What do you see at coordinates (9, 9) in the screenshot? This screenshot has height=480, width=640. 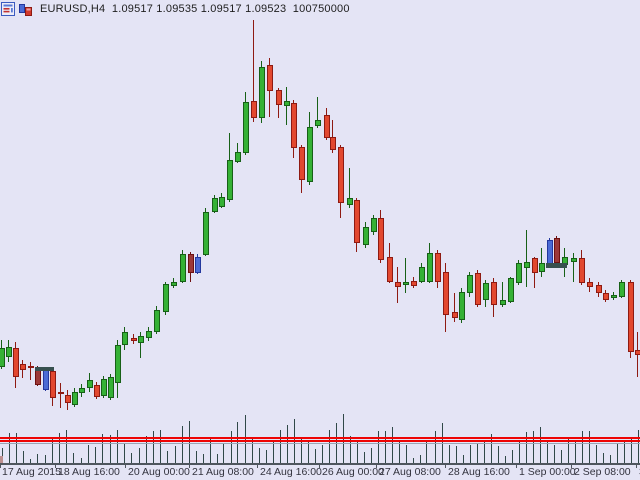 I see `data-window-icon` at bounding box center [9, 9].